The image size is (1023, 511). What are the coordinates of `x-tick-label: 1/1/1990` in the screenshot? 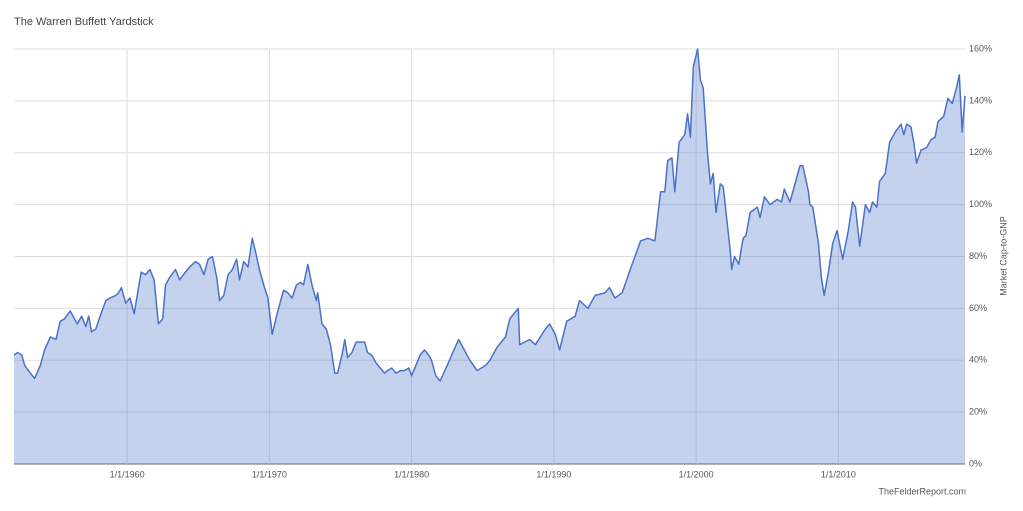 It's located at (553, 474).